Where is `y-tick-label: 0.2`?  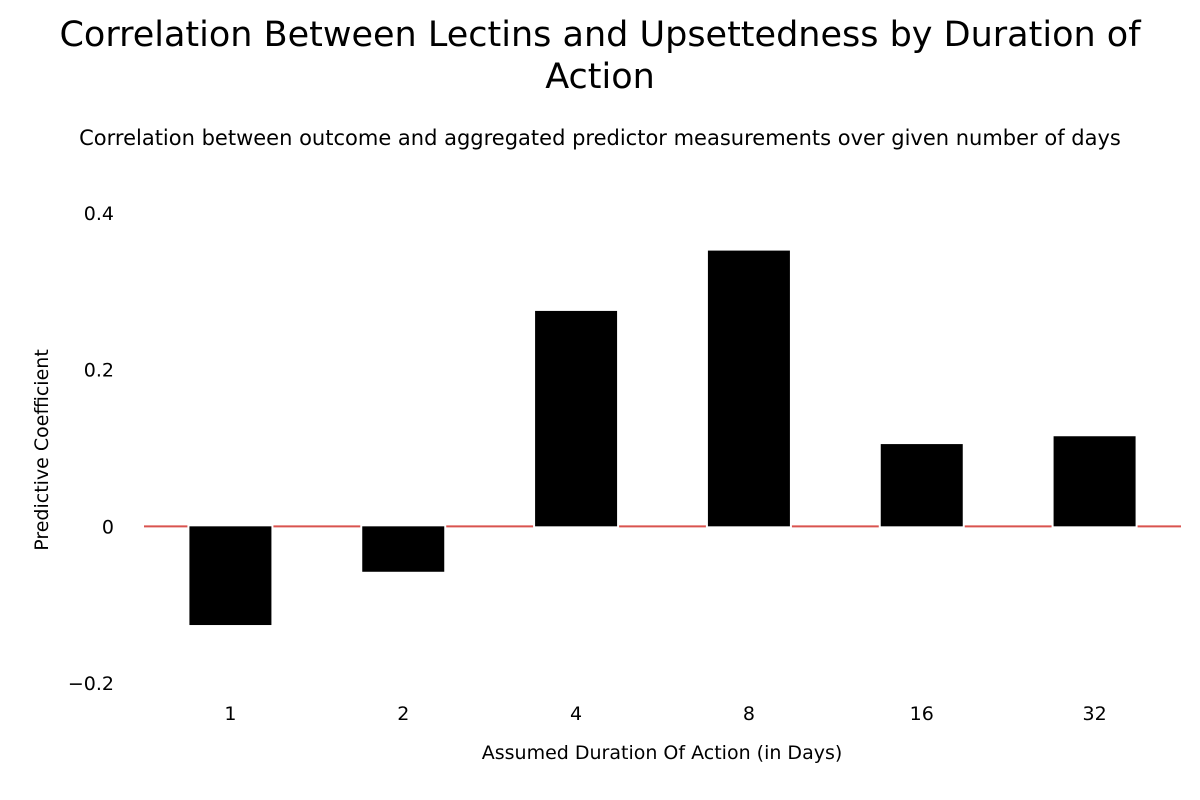
y-tick-label: 0.2 is located at coordinates (99, 371).